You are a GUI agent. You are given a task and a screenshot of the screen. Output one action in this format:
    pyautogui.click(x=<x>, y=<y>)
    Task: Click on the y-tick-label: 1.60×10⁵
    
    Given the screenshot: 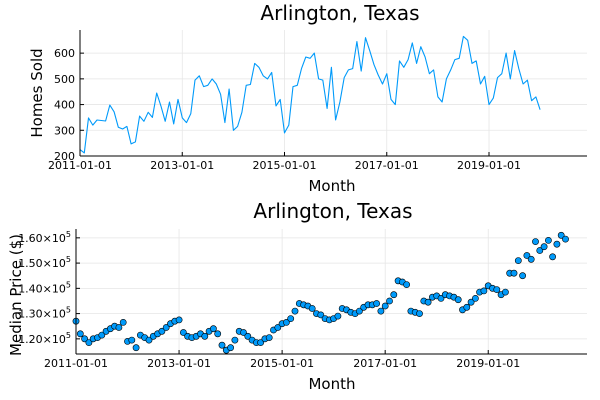 What is the action you would take?
    pyautogui.click(x=44, y=237)
    